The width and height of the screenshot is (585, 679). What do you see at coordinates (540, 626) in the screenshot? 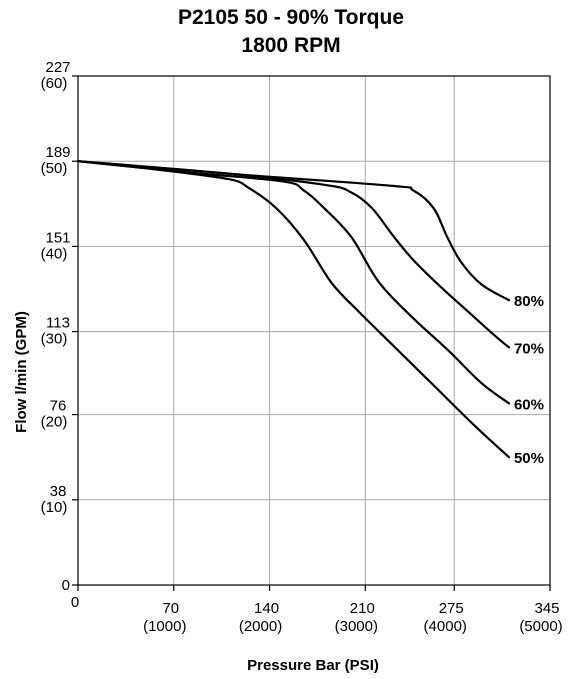
I see `x-tick-sublabel: (5000)` at bounding box center [540, 626].